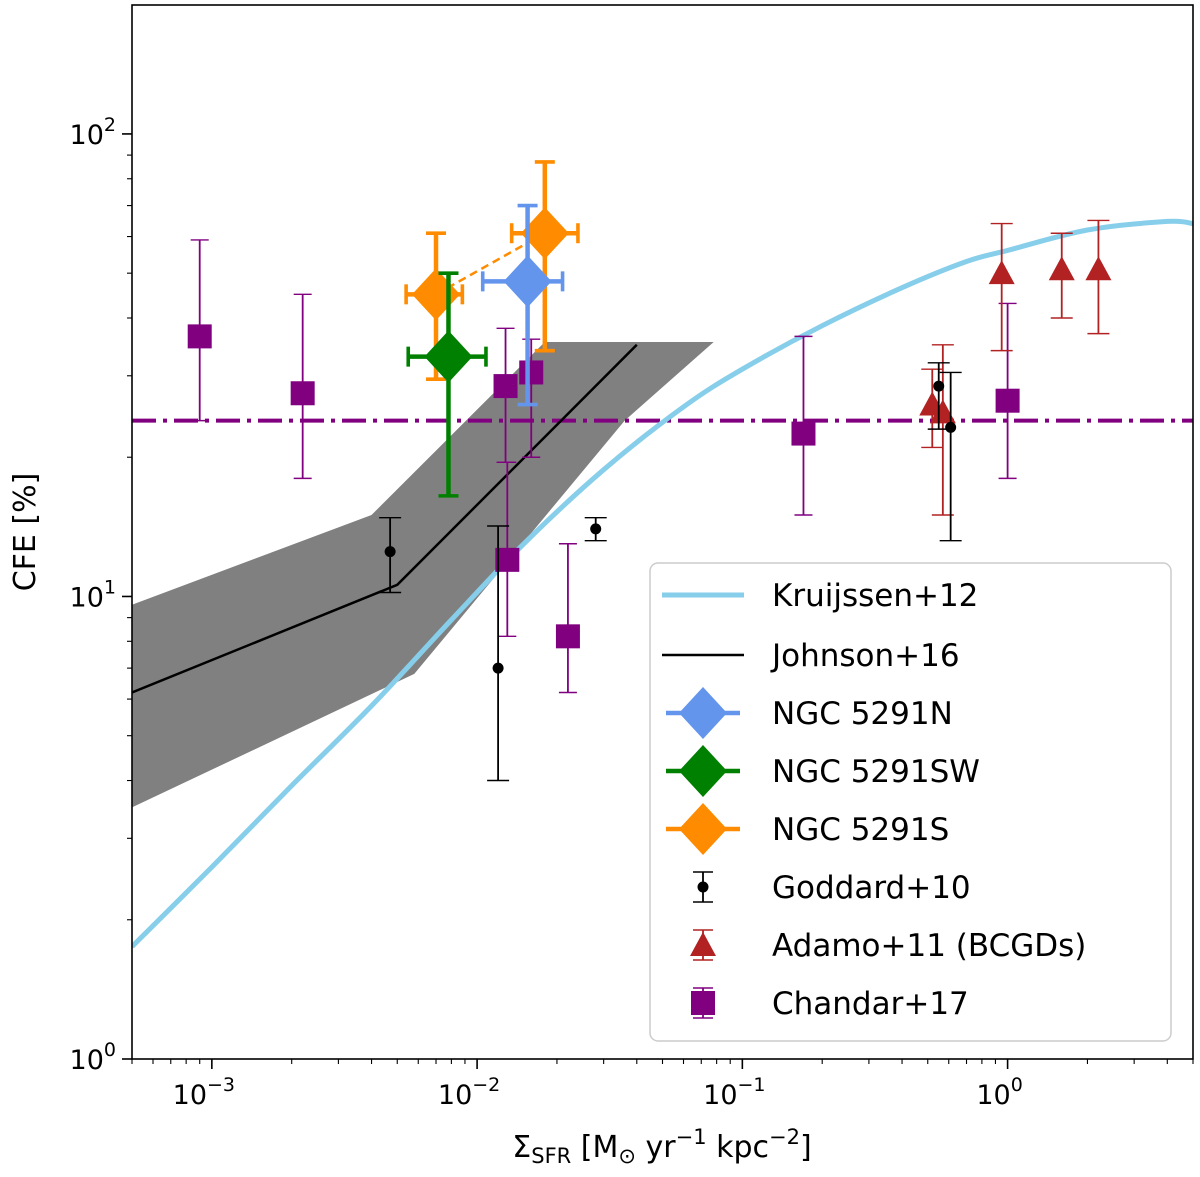 This screenshot has width=1200, height=1177. What do you see at coordinates (521, 1147) in the screenshot?
I see `x-label-sigma: Σ` at bounding box center [521, 1147].